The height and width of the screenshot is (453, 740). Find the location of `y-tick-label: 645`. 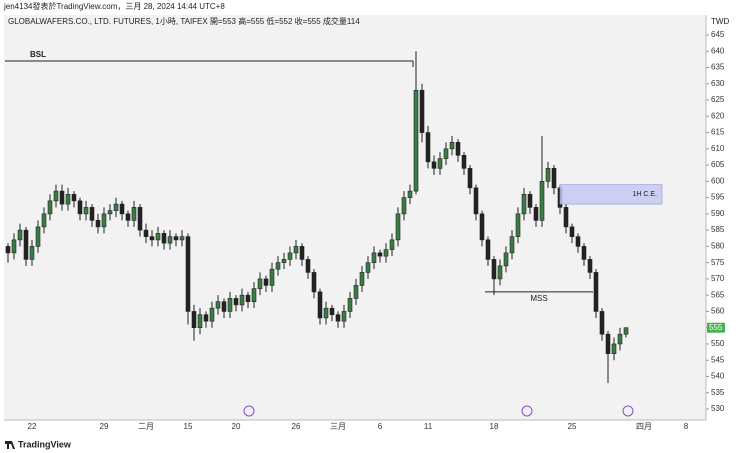

y-tick-label: 645 is located at coordinates (718, 34).